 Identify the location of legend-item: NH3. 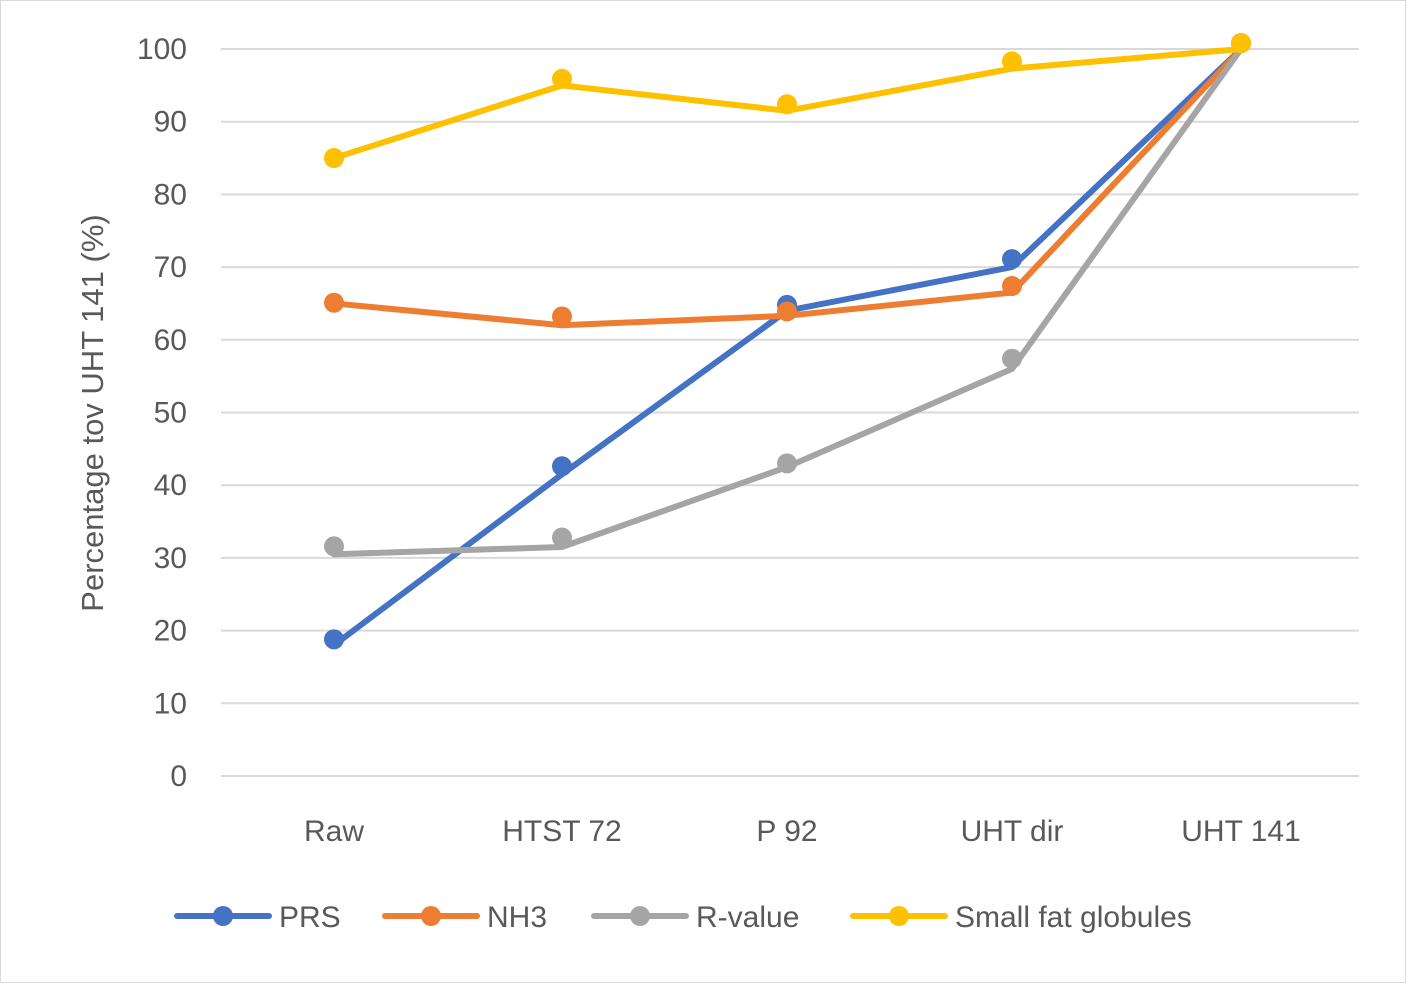
(464, 917).